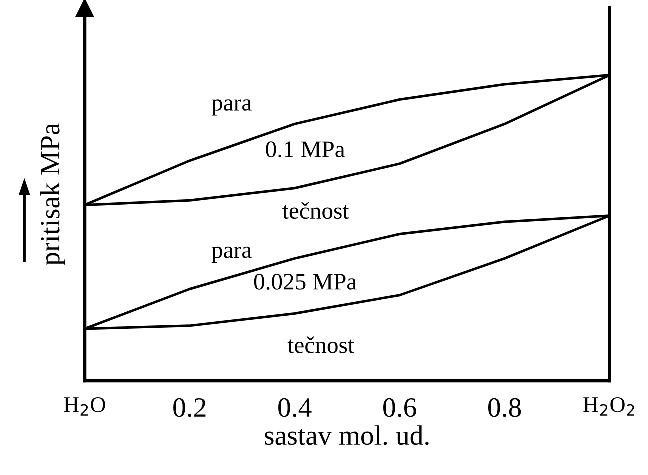  Describe the element at coordinates (306, 150) in the screenshot. I see `annotation: 0.1 MPa` at that location.